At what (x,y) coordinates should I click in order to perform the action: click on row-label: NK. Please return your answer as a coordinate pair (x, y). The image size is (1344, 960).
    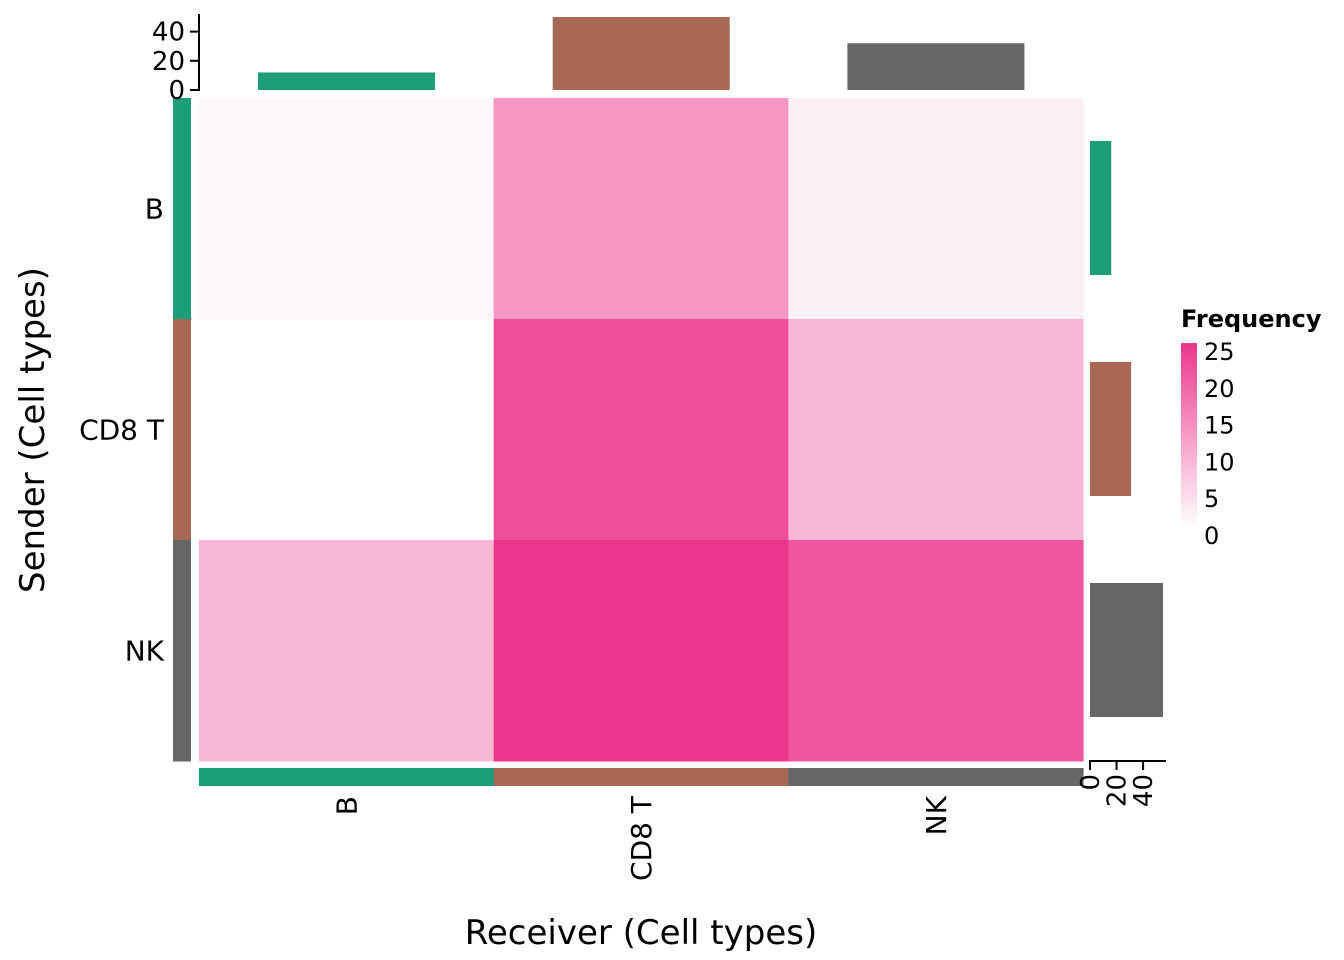
    Looking at the image, I should click on (145, 651).